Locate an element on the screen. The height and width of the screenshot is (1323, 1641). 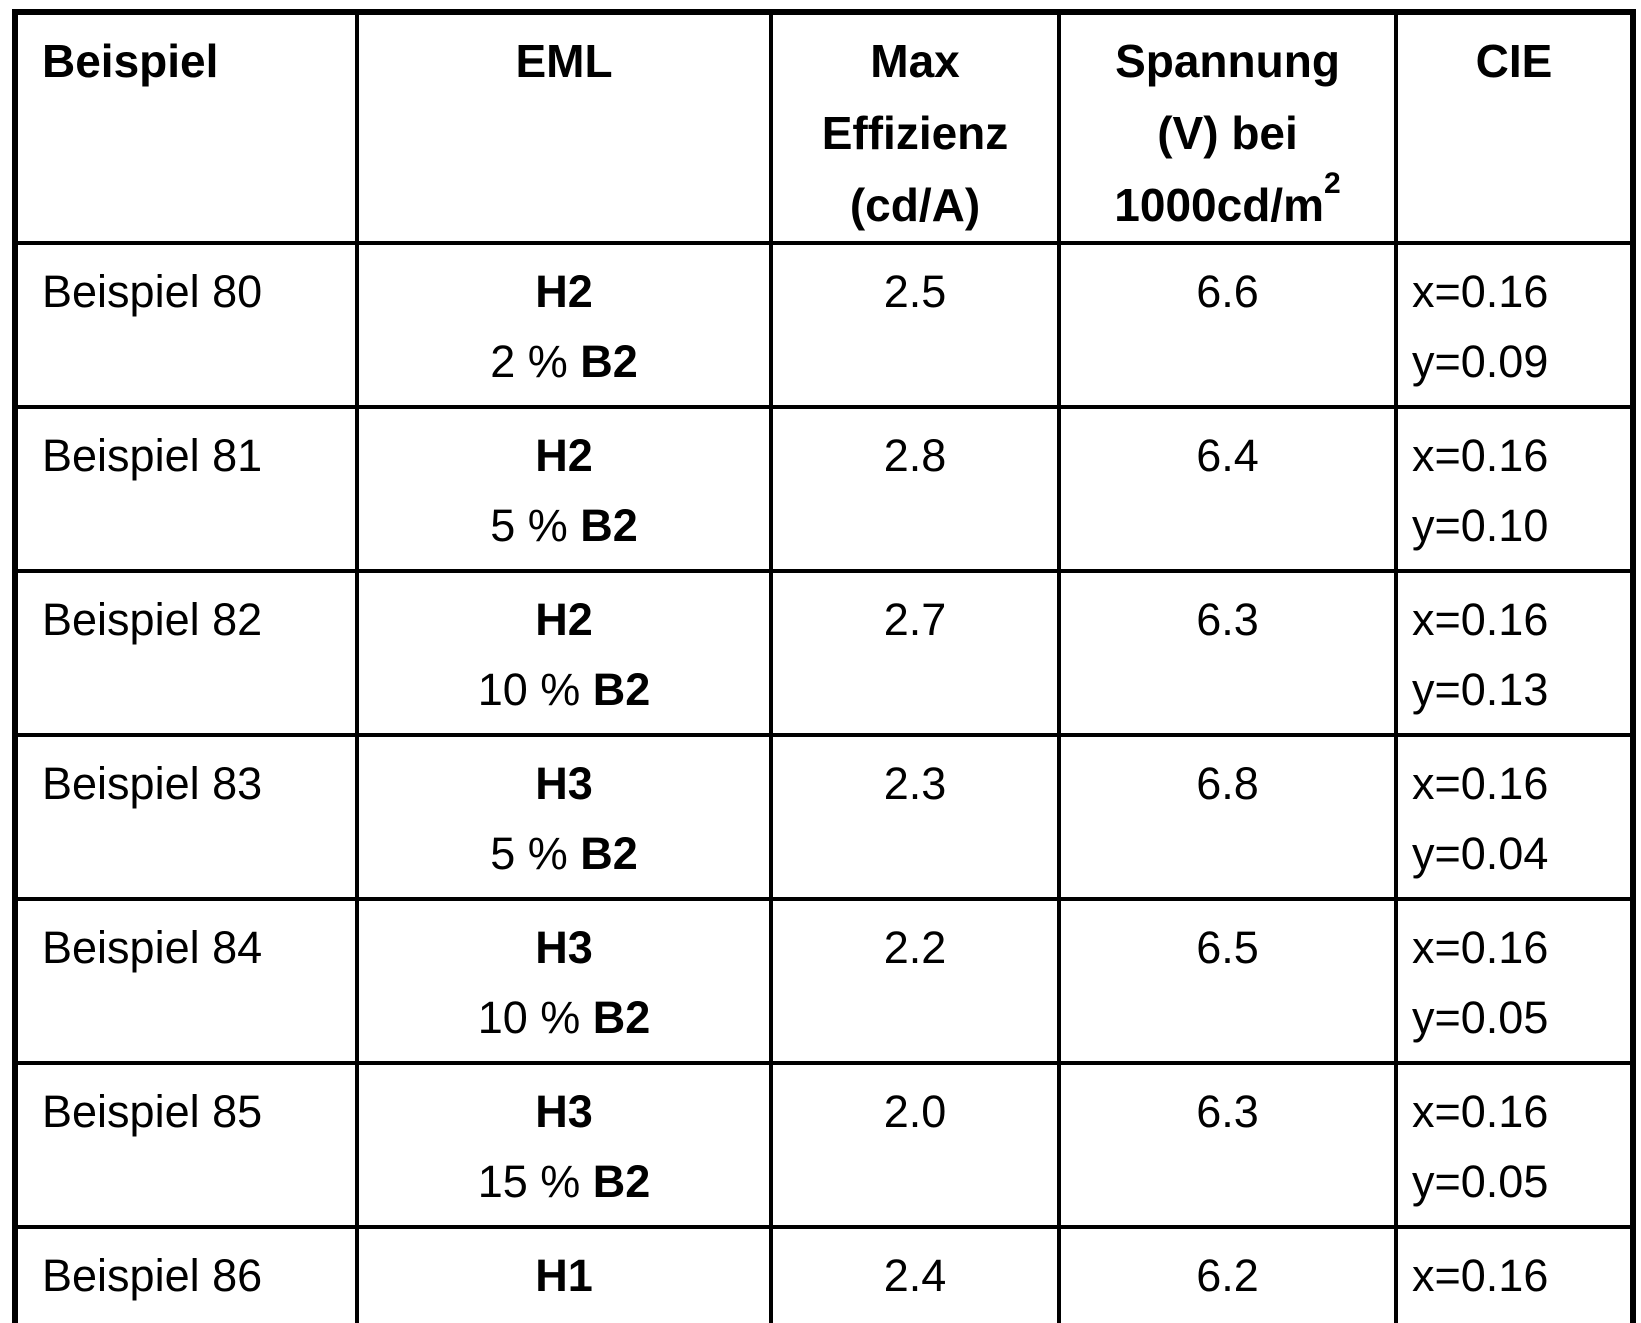
spannung-value: 6.6 is located at coordinates (1227, 291).